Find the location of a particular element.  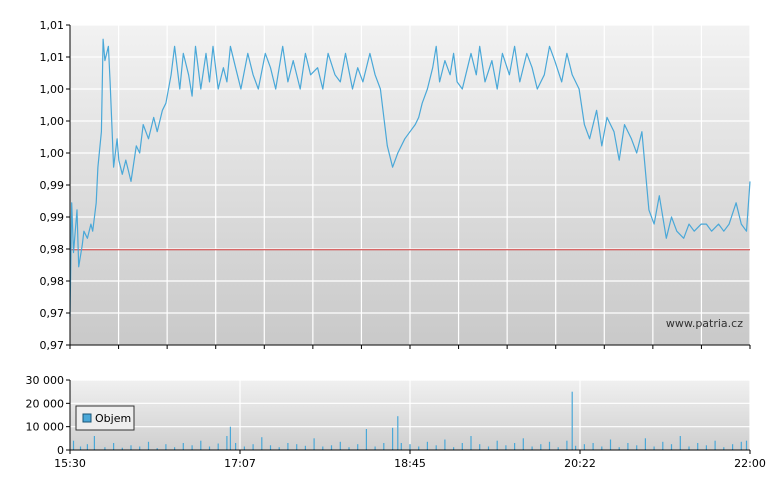

legend-label: Objem is located at coordinates (113, 418).